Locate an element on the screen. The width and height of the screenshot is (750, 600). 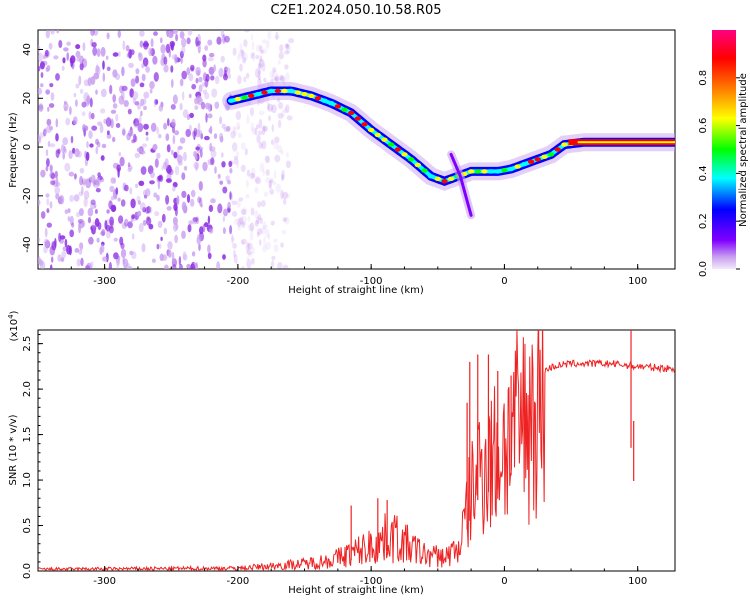
spectrogram-x-tick-label: -100 is located at coordinates (371, 281).